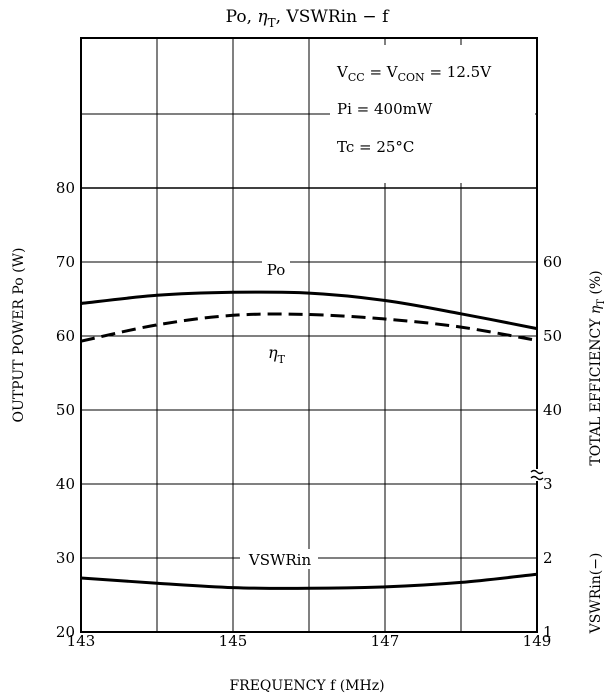 Image resolution: width=613 pixels, height=699 pixels. What do you see at coordinates (65, 558) in the screenshot?
I see `y-tick-label-left: 30` at bounding box center [65, 558].